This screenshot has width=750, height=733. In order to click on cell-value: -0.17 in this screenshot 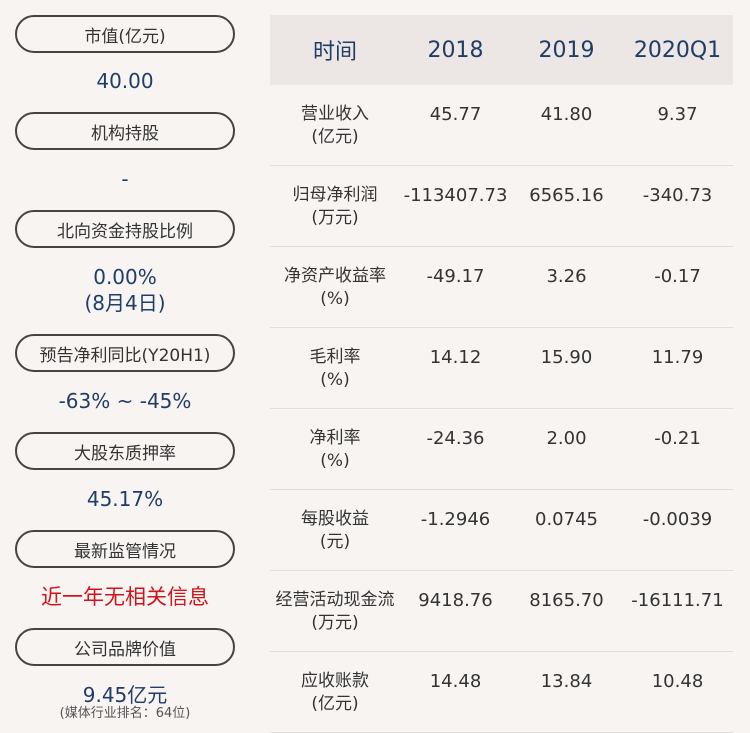, I will do `click(677, 276)`.